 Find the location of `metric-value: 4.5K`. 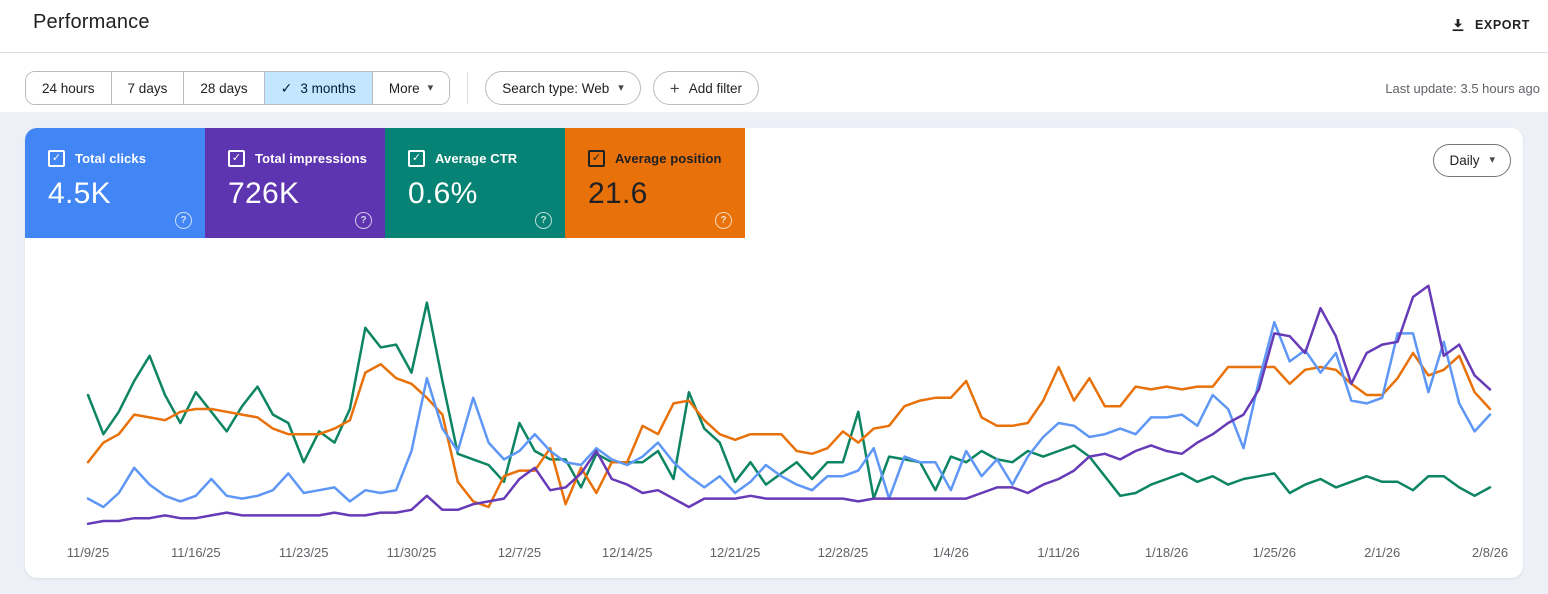

metric-value: 4.5K is located at coordinates (79, 193).